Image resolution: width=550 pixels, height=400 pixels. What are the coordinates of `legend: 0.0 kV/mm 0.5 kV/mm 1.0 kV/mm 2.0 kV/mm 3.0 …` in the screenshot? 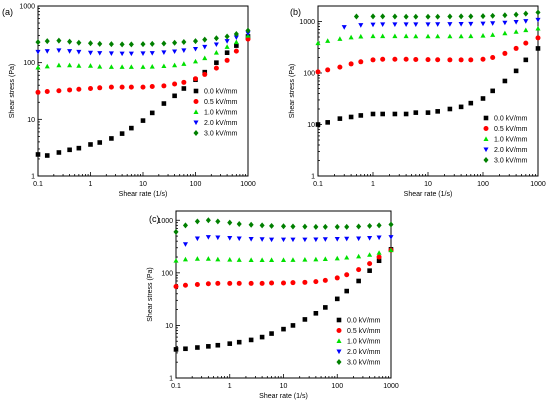 It's located at (505, 140).